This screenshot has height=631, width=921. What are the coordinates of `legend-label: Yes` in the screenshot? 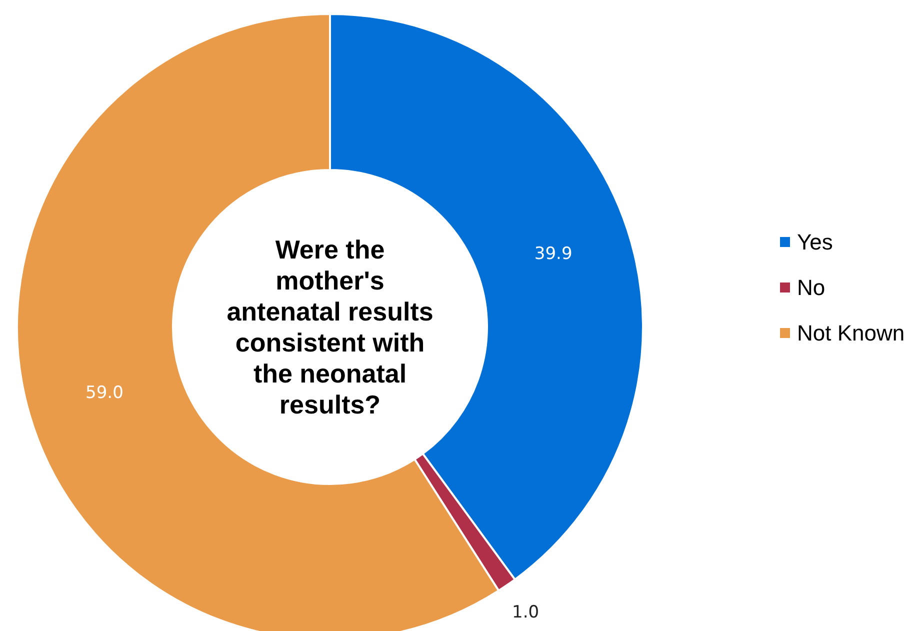 It's located at (815, 242).